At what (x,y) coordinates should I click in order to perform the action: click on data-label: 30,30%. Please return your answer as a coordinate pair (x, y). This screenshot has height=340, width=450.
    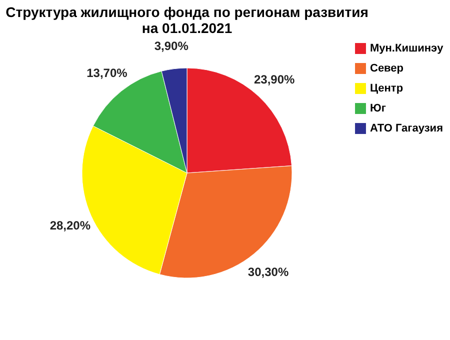
    Looking at the image, I should click on (268, 271).